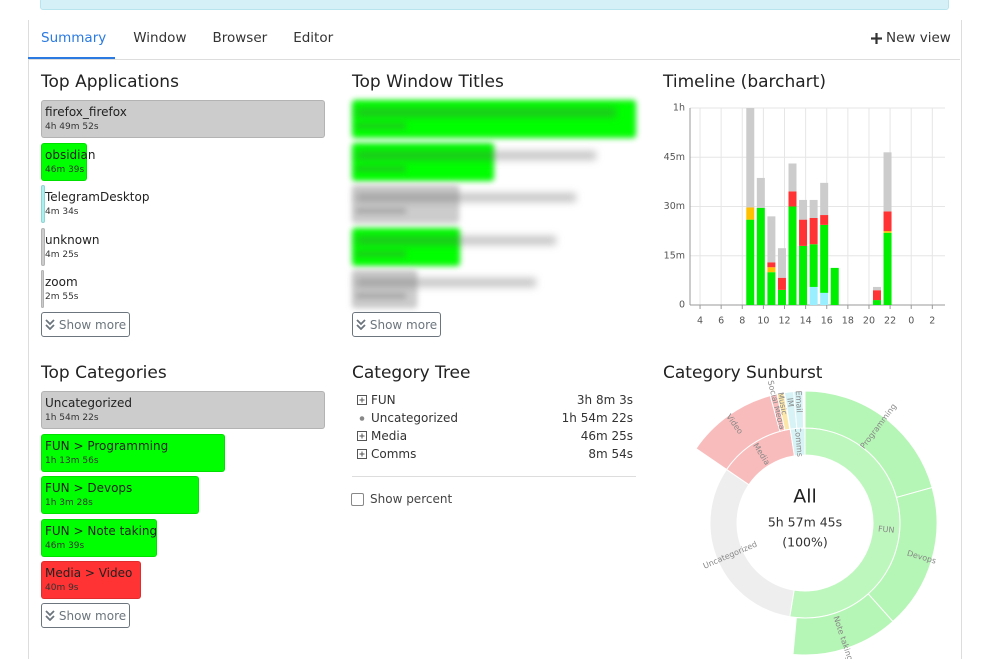 This screenshot has height=659, width=1000. I want to click on list-item: FUN > Programming 1h 13m 56s, so click(183, 452).